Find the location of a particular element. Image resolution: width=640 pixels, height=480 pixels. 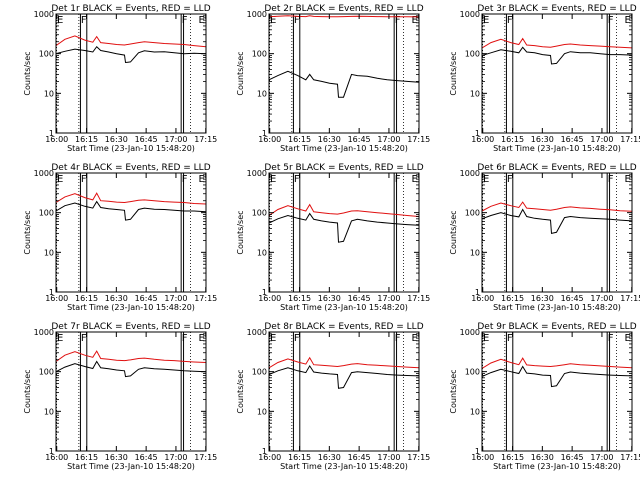

panel-title: Det 8r BLACK = Events, RED = LLD is located at coordinates (343, 327).